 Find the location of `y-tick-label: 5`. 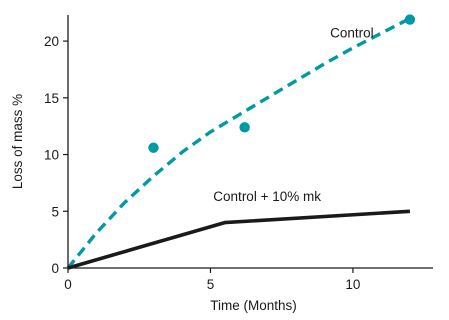

y-tick-label: 5 is located at coordinates (55, 211).